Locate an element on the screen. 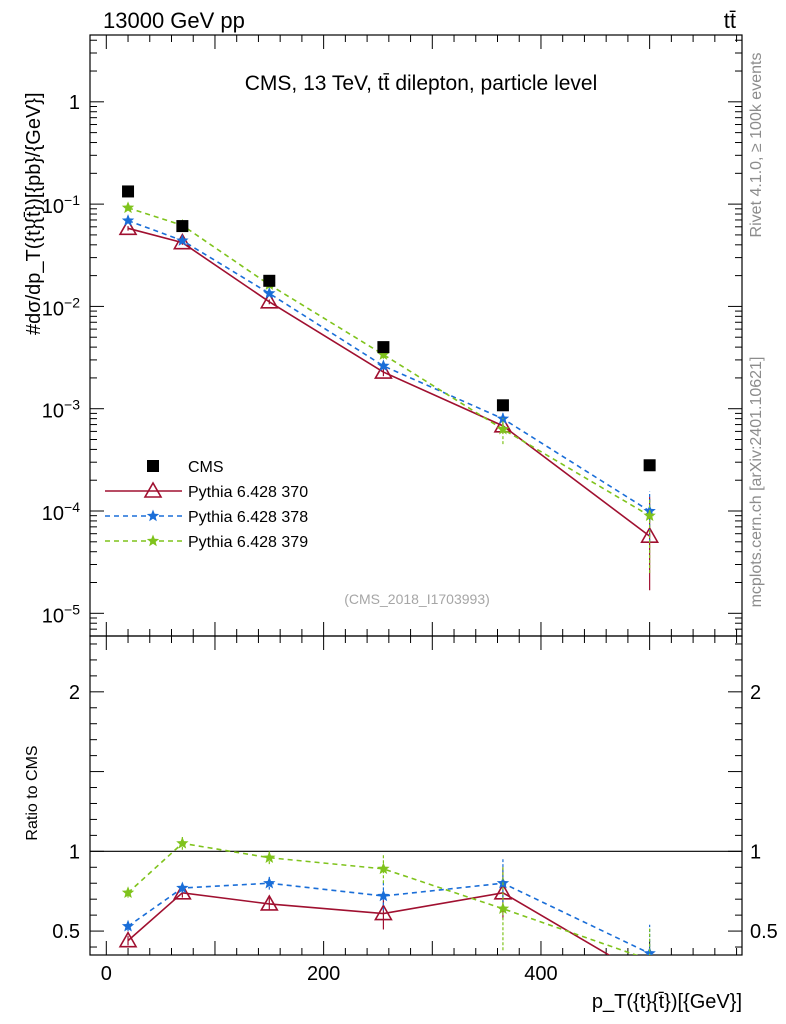  y-axis-label-text: #dσ/dp_T({t}{t̄})[{pb}/{GeV}] is located at coordinates (34, 213).